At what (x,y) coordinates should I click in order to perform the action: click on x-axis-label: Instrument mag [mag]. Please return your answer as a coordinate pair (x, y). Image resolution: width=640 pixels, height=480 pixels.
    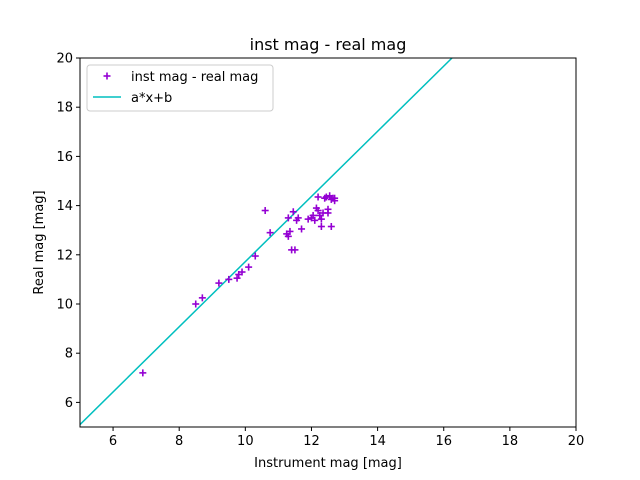
    Looking at the image, I should click on (328, 463).